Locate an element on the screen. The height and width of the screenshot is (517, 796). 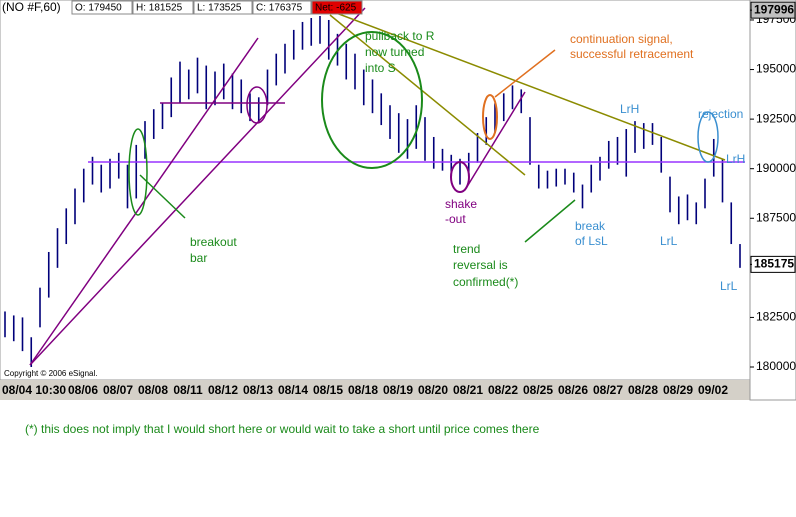
annotation: shake is located at coordinates (461, 204).